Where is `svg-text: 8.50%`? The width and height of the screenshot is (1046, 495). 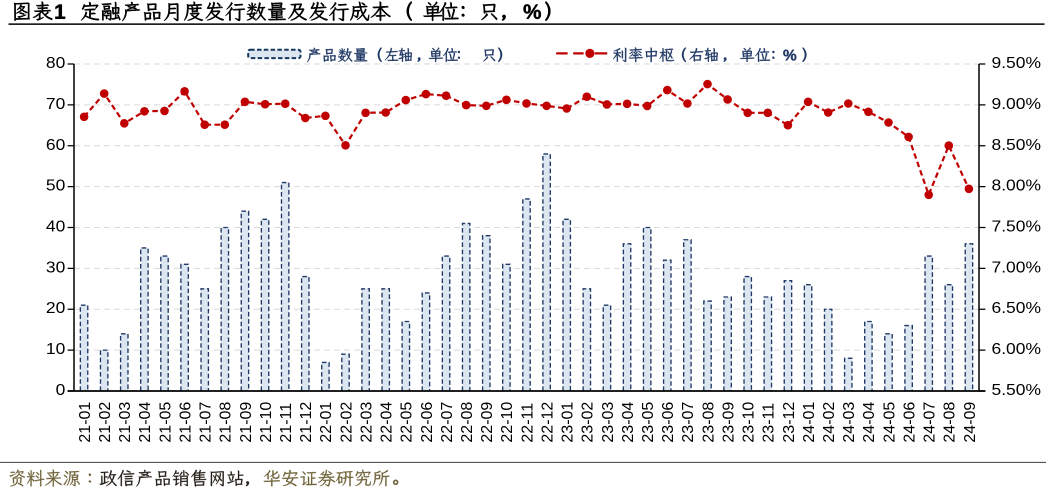
svg-text: 8.50% is located at coordinates (1017, 145).